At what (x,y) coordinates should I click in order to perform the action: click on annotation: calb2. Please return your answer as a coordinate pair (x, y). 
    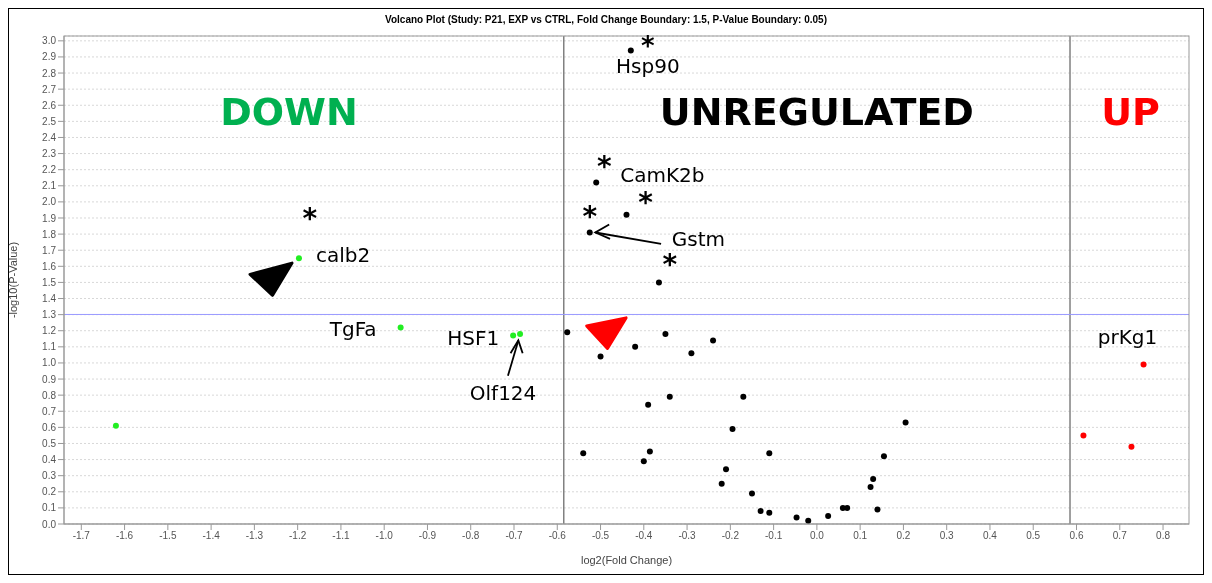
    Looking at the image, I should click on (343, 254).